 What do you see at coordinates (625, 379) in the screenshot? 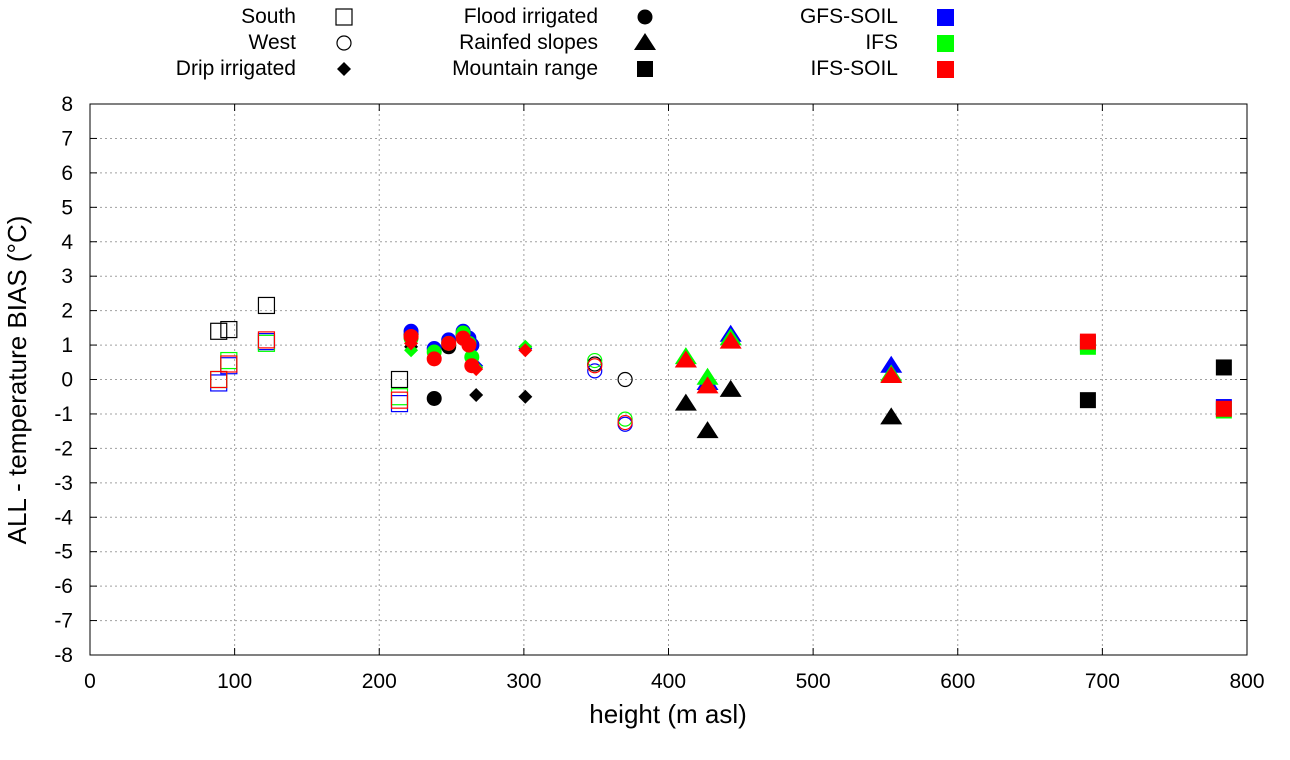
I see `data-point-reference-west` at bounding box center [625, 379].